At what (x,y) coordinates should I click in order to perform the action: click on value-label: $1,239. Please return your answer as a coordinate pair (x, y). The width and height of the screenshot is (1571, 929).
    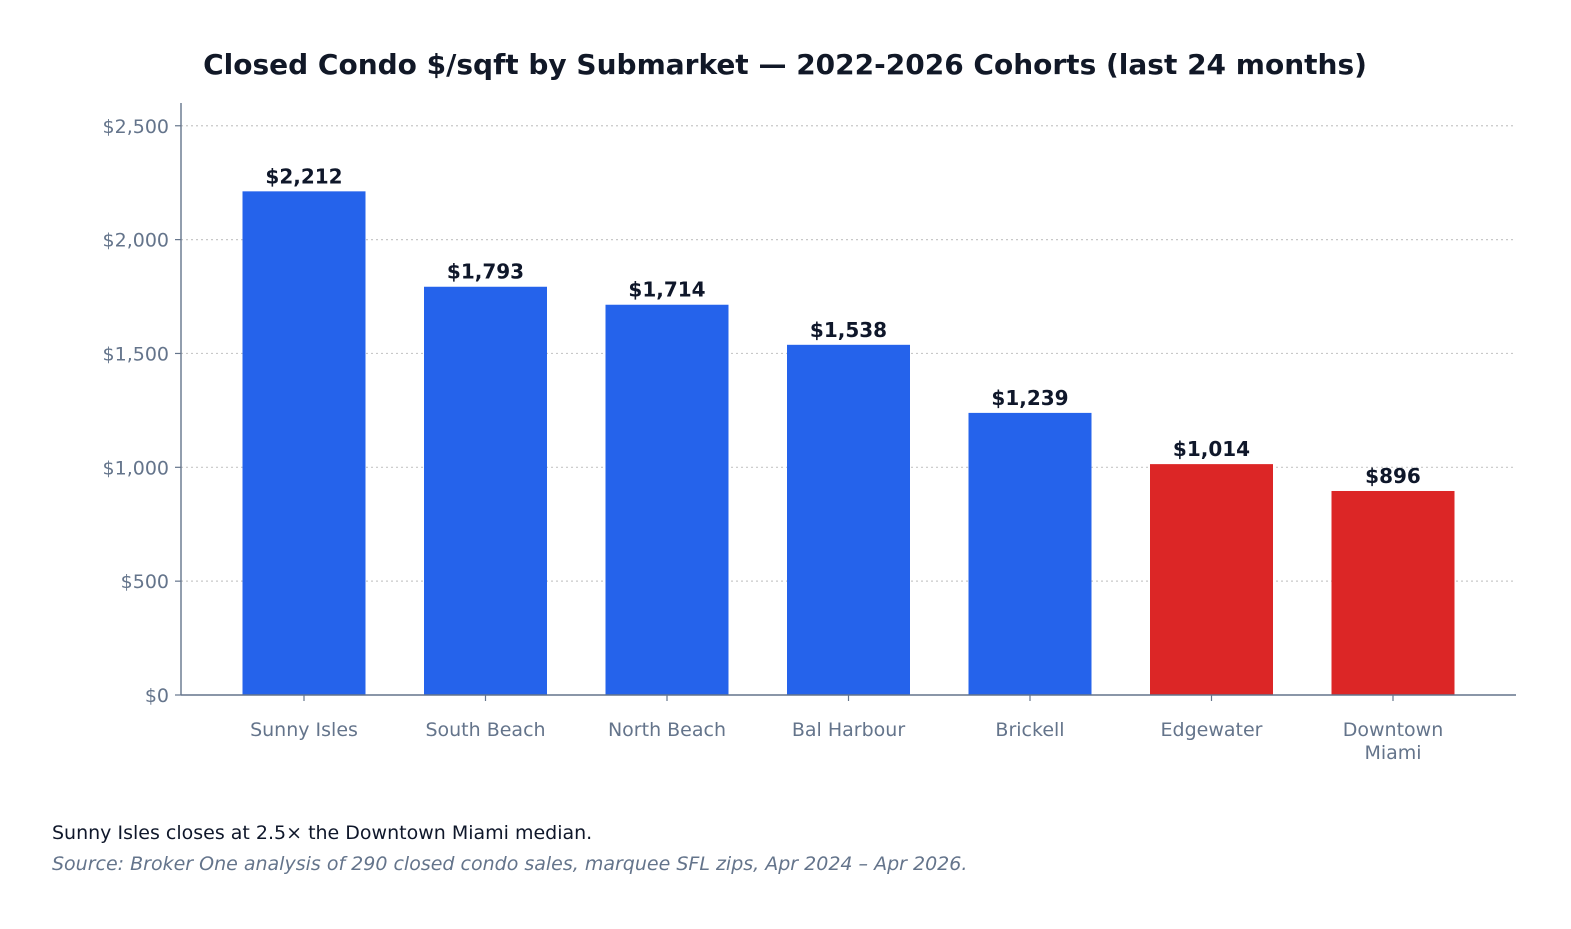
    Looking at the image, I should click on (1029, 398).